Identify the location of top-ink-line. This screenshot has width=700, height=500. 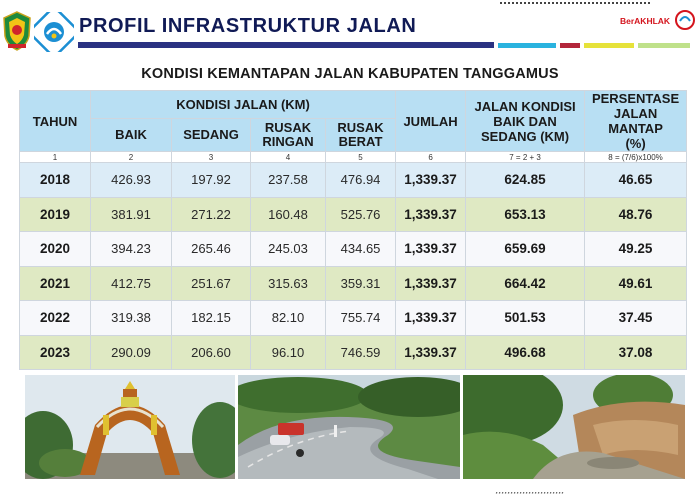
(585, 3).